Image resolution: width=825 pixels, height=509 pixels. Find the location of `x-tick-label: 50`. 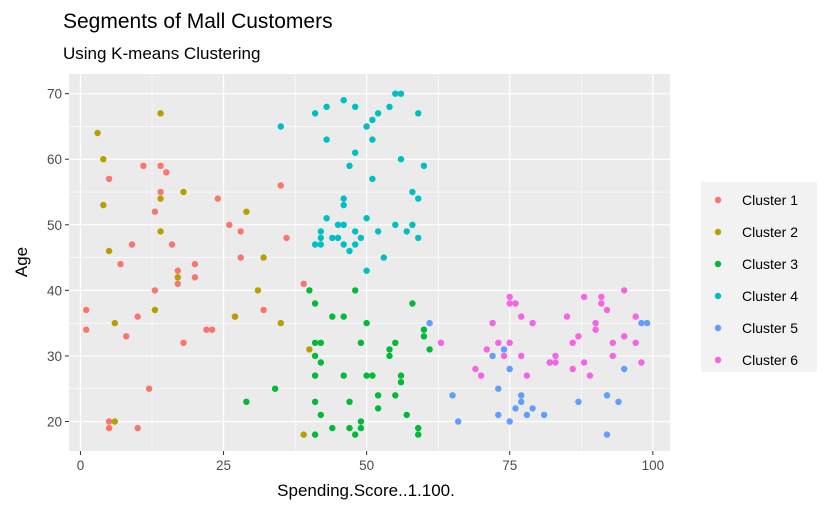

x-tick-label: 50 is located at coordinates (366, 465).